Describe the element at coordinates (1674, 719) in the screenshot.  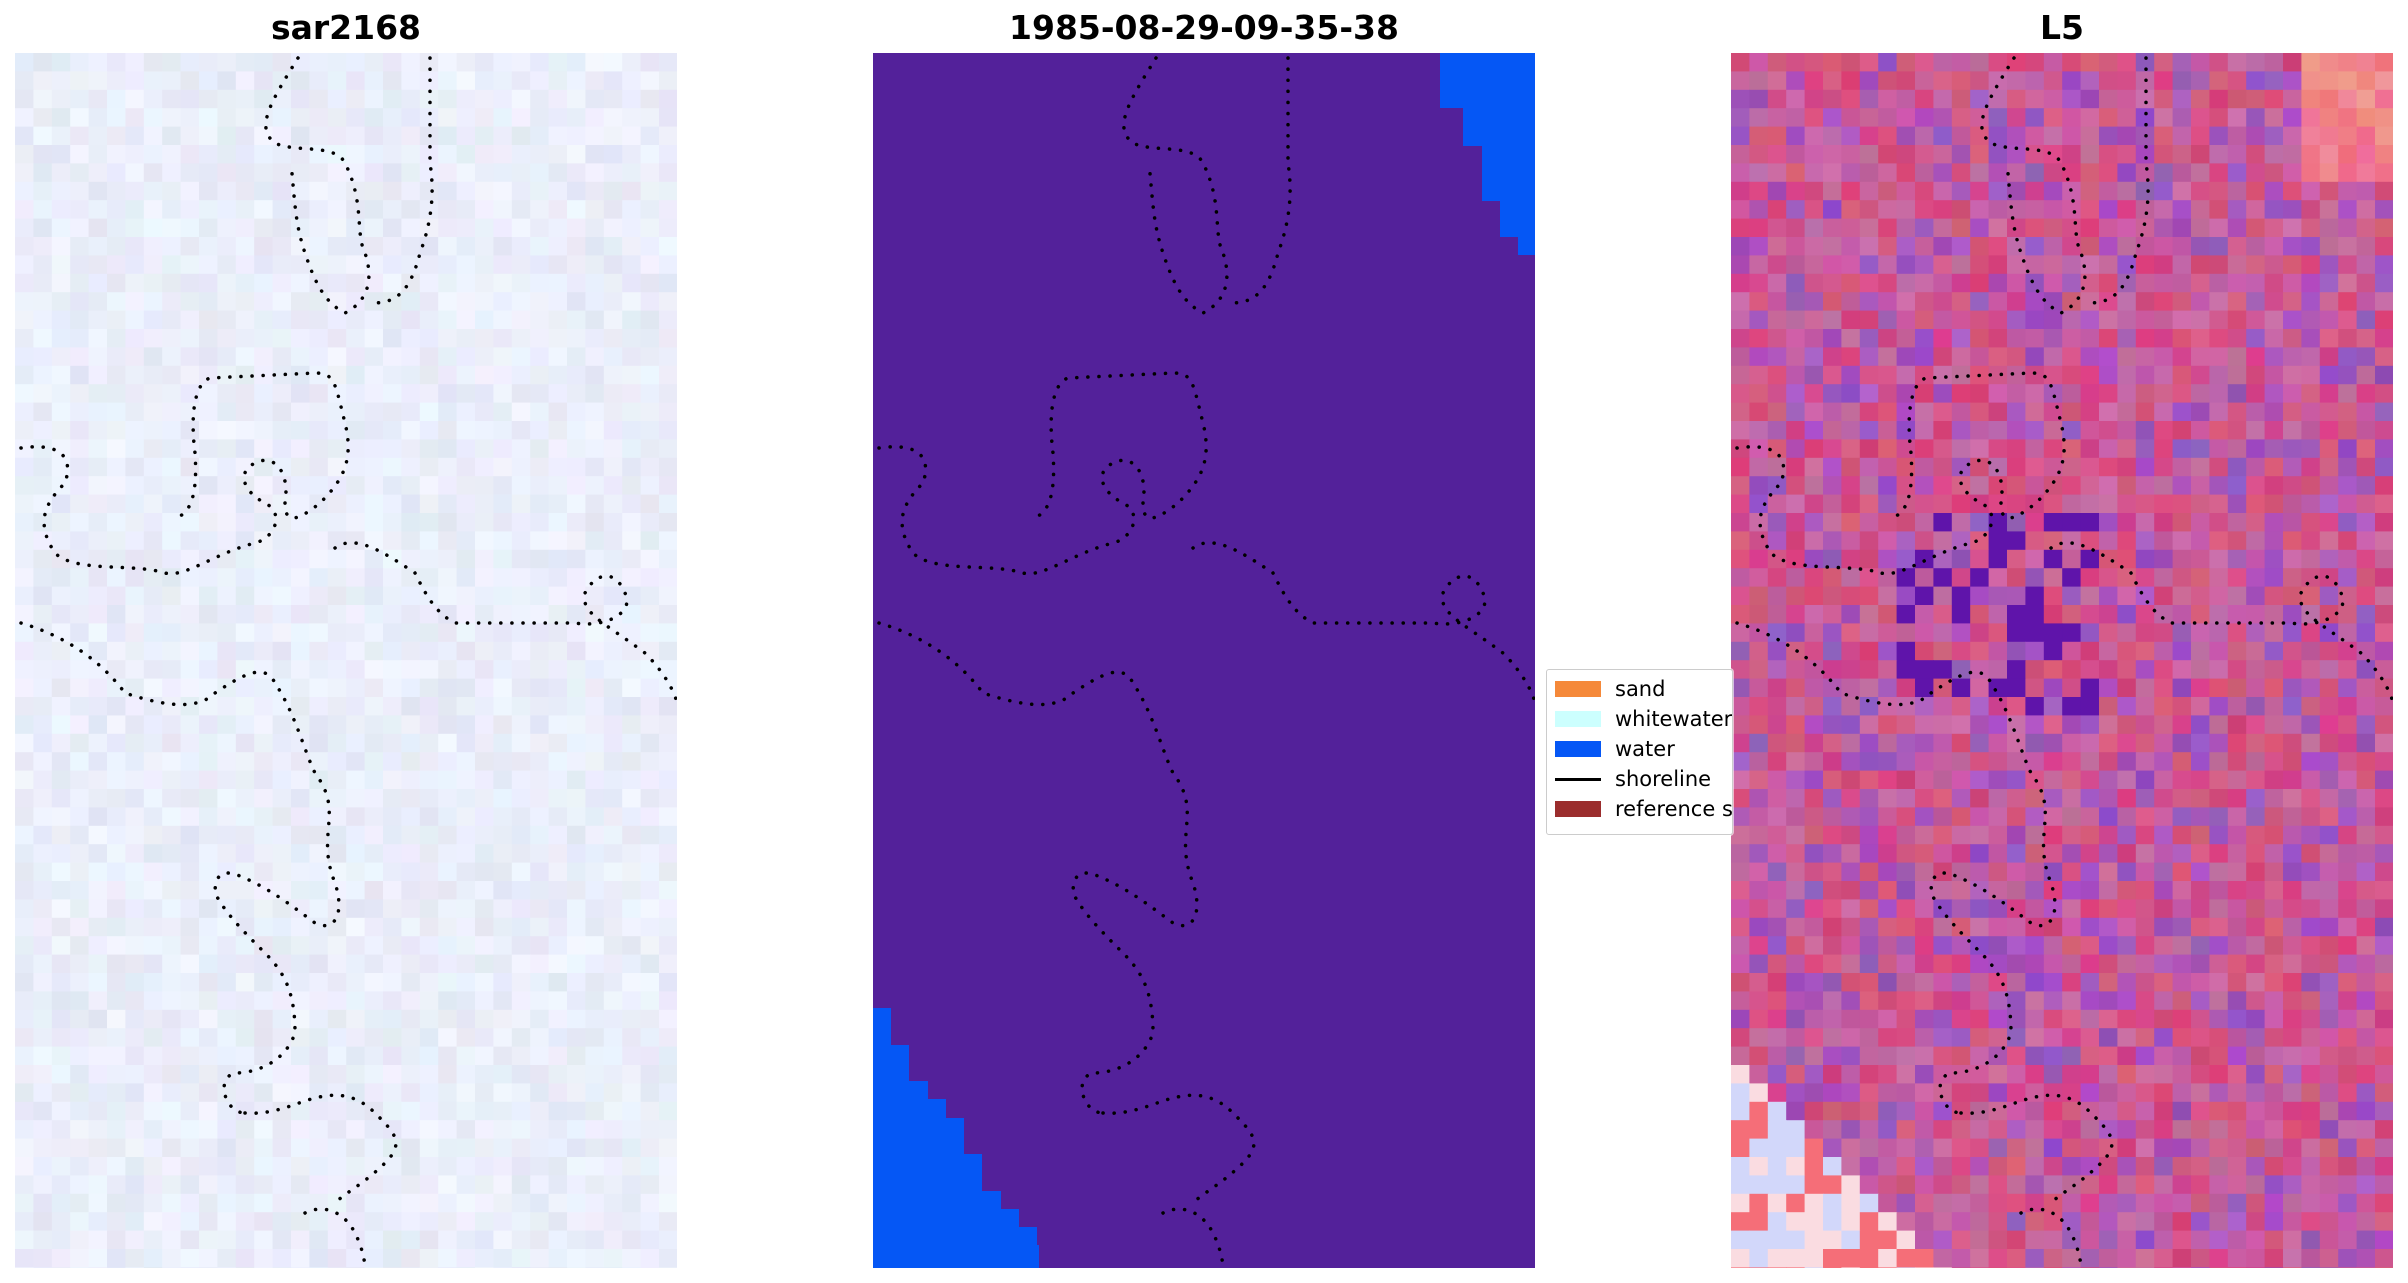
I see `legend-label-whitewater: whitewater` at that location.